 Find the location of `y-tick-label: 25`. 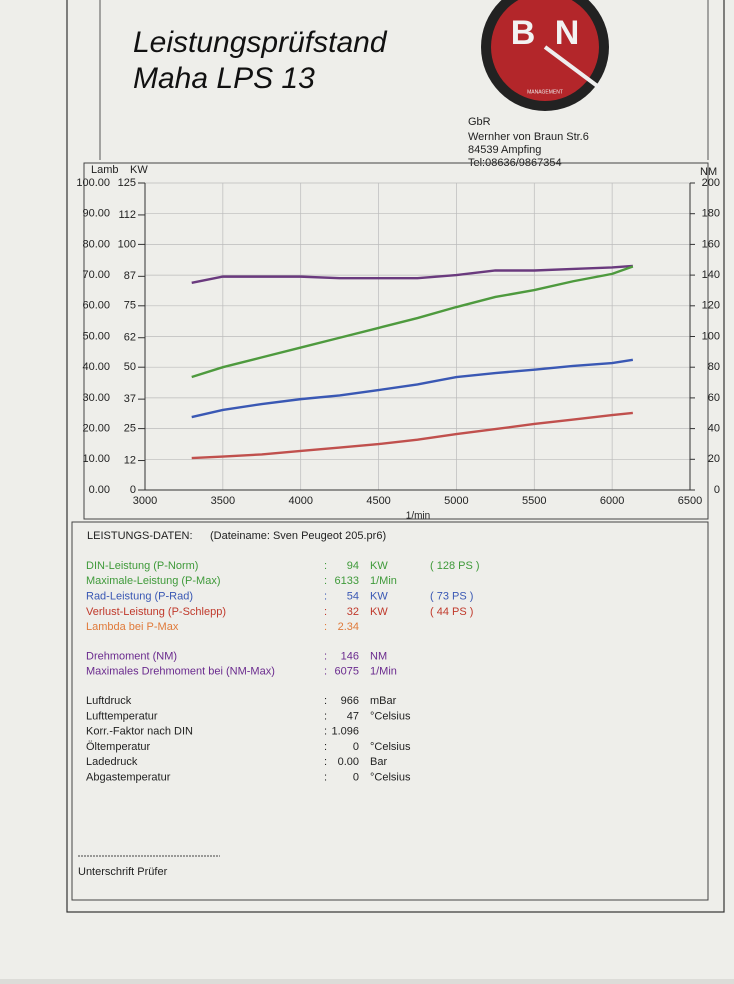

y-tick-label: 25 is located at coordinates (130, 429).